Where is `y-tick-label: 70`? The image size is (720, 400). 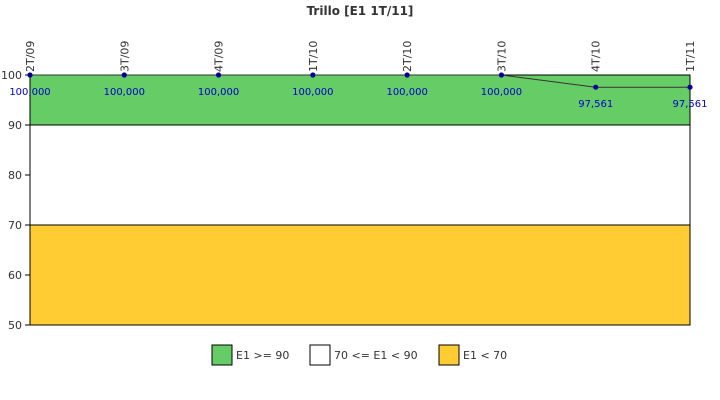 y-tick-label: 70 is located at coordinates (15, 225).